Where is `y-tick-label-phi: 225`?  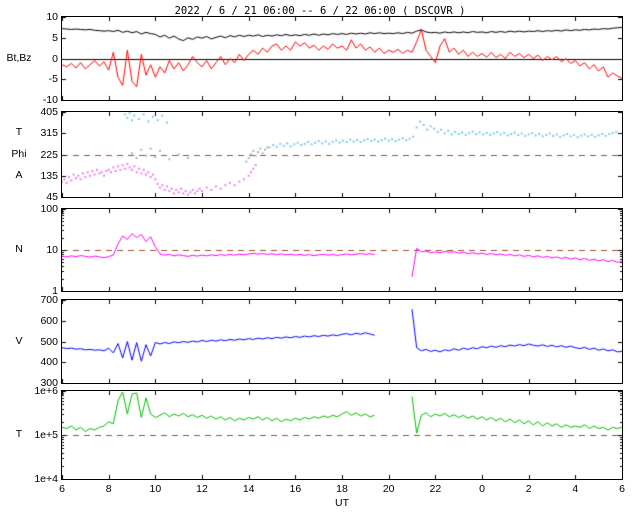 y-tick-label-phi: 225 is located at coordinates (49, 154).